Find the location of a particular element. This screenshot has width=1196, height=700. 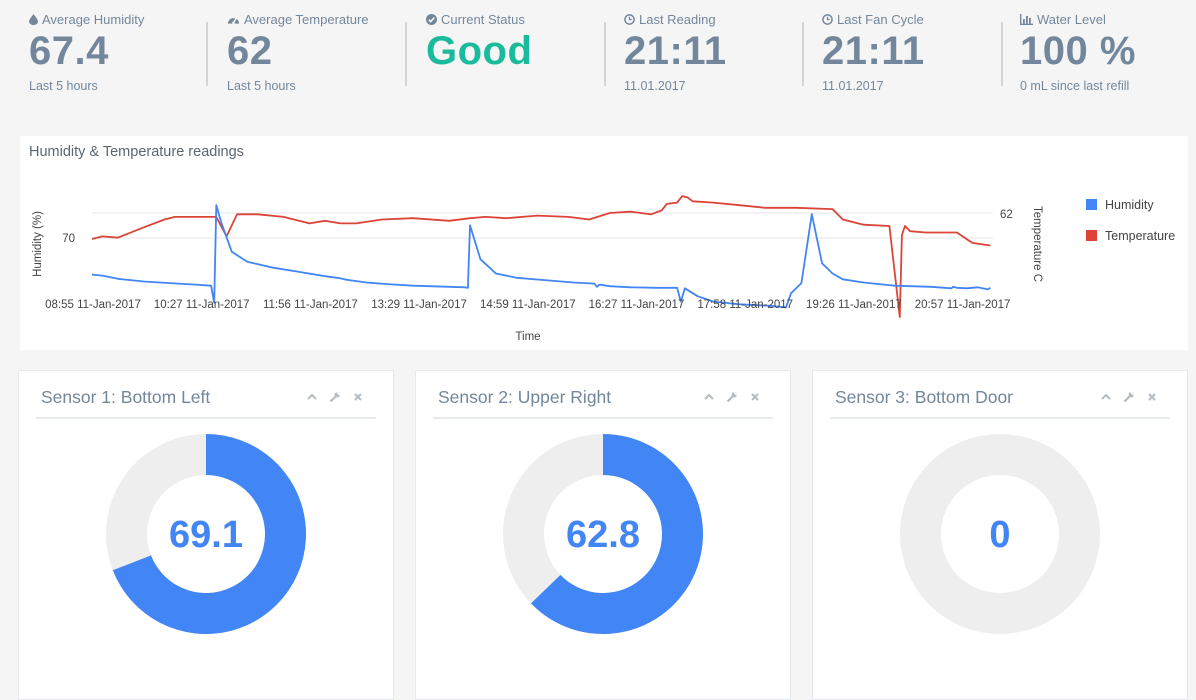

legend-label: Humidity is located at coordinates (1129, 205).